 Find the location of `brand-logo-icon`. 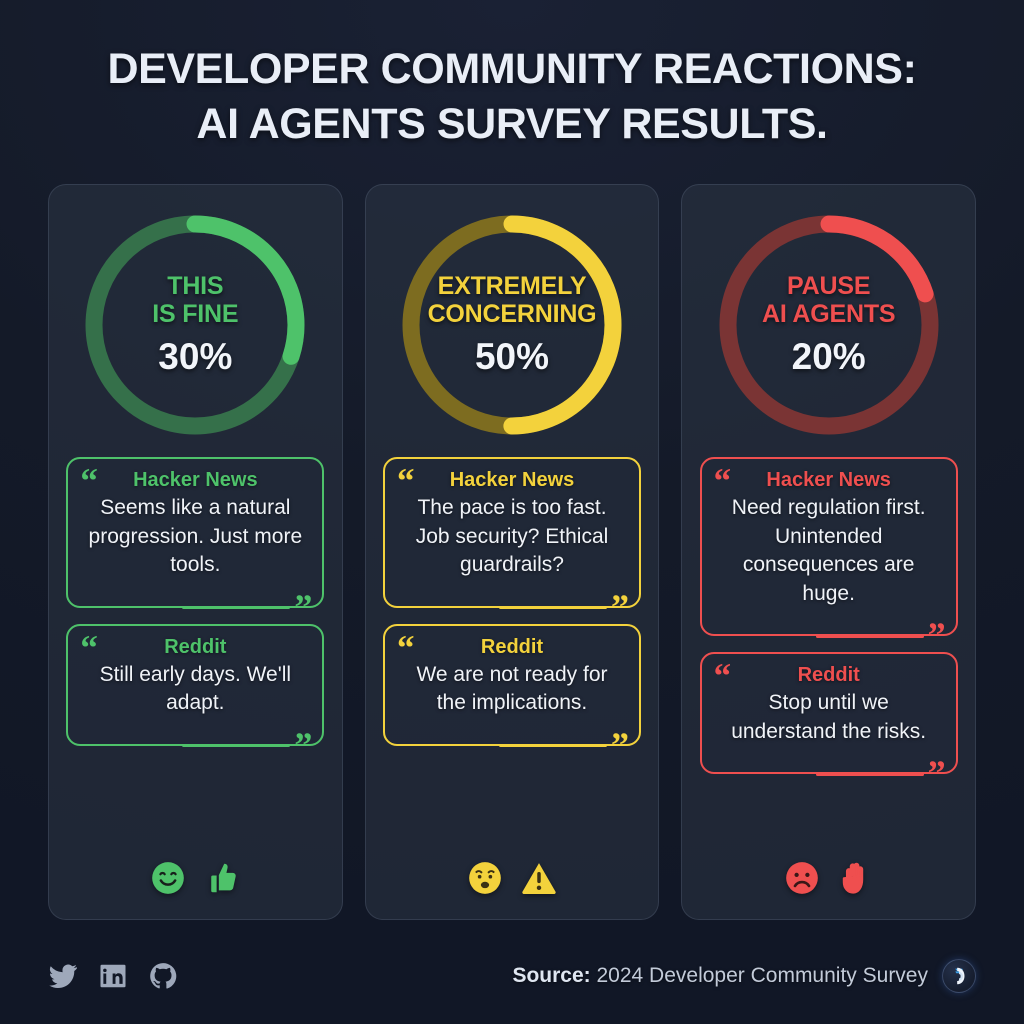

brand-logo-icon is located at coordinates (959, 976).